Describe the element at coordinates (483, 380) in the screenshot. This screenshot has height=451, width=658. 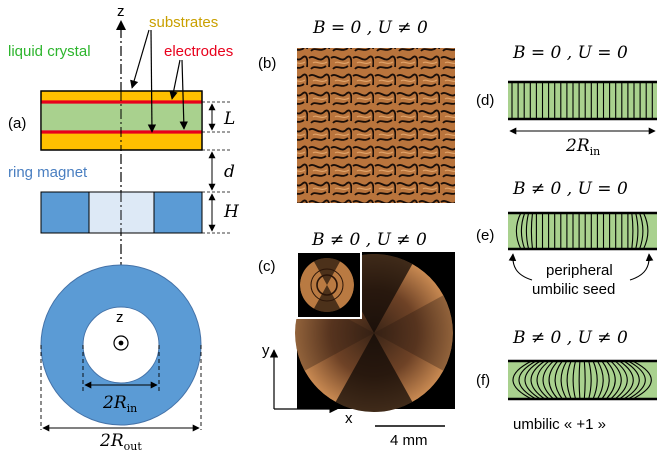
I see `panel-f-tag: (f)` at that location.